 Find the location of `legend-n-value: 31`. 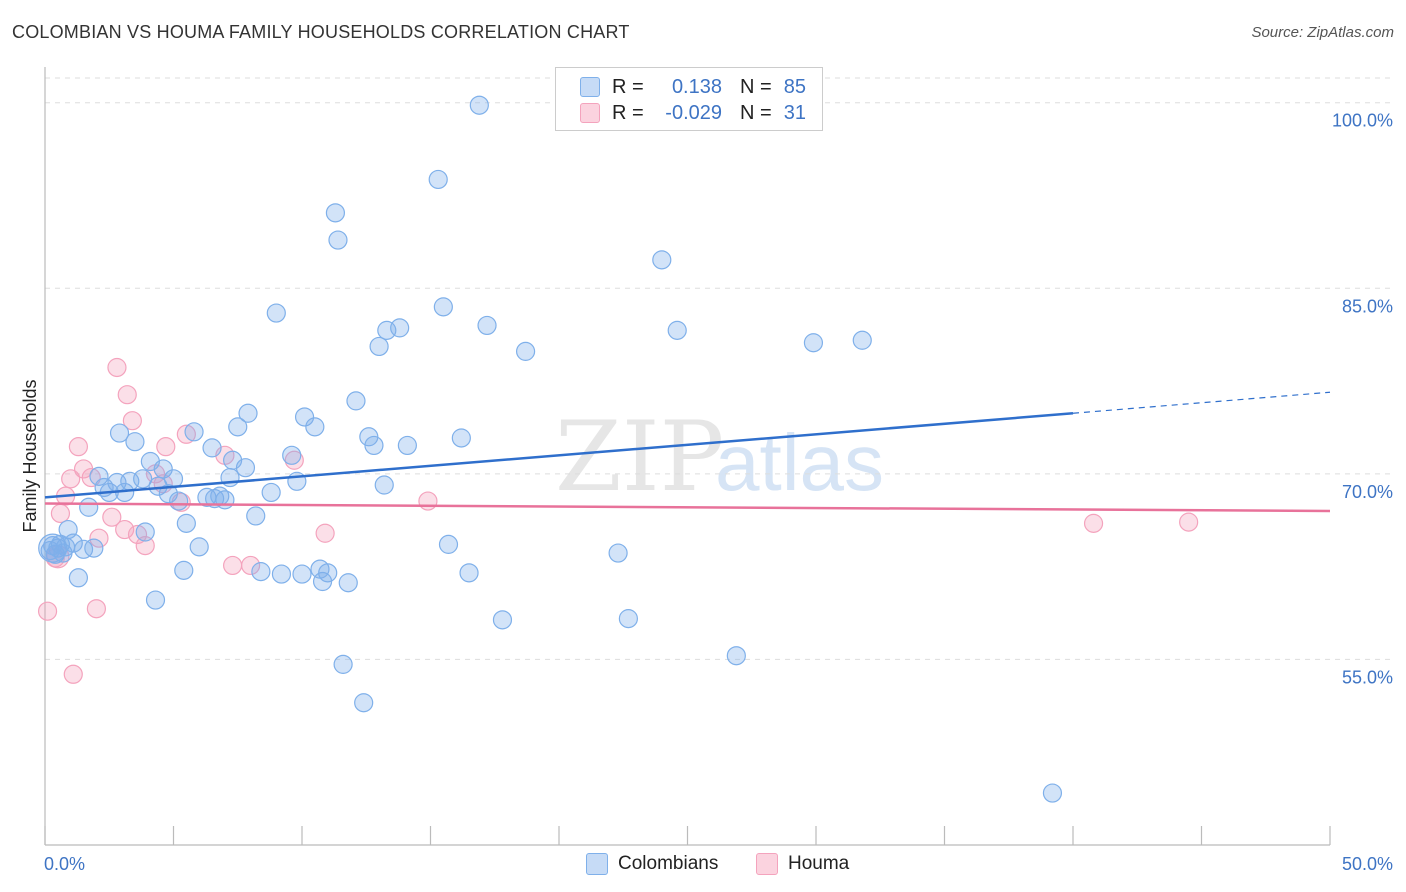

legend-n-value: 31 is located at coordinates (794, 112).